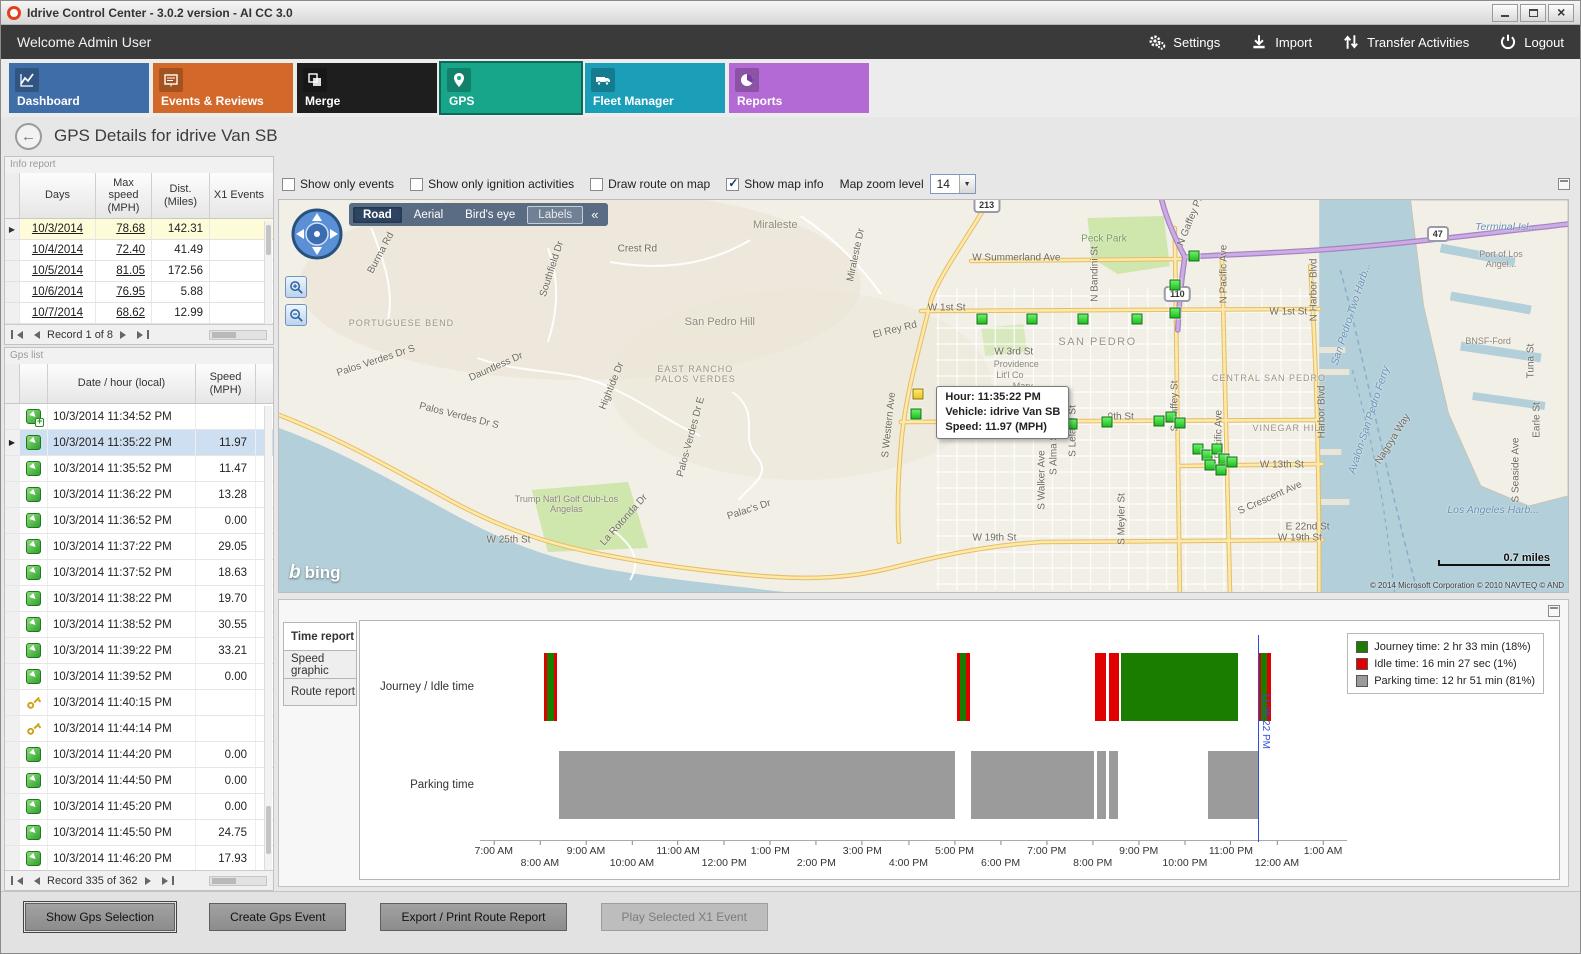 This screenshot has height=954, width=1581. What do you see at coordinates (181, 195) in the screenshot?
I see `column-header: Dist. (Miles)` at bounding box center [181, 195].